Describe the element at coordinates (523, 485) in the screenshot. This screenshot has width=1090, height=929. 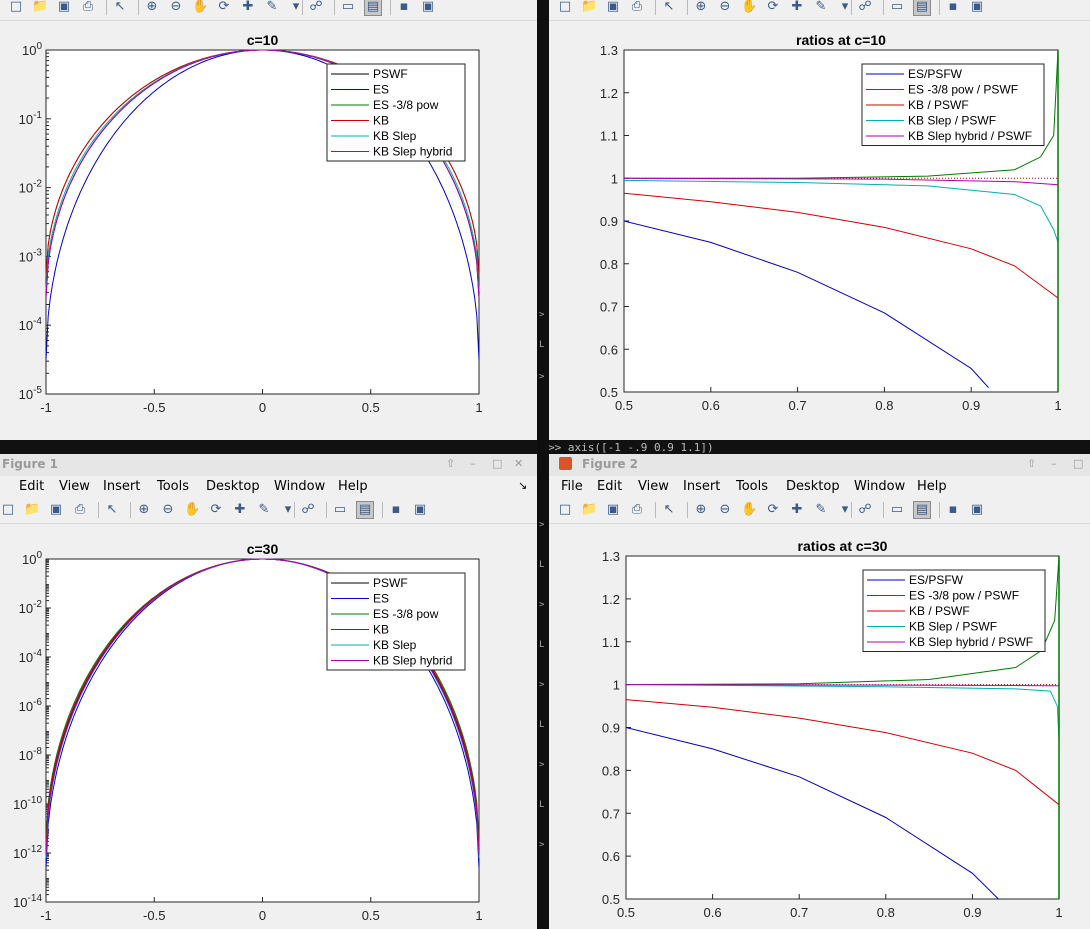
I see `arrow-icon: ↘` at that location.